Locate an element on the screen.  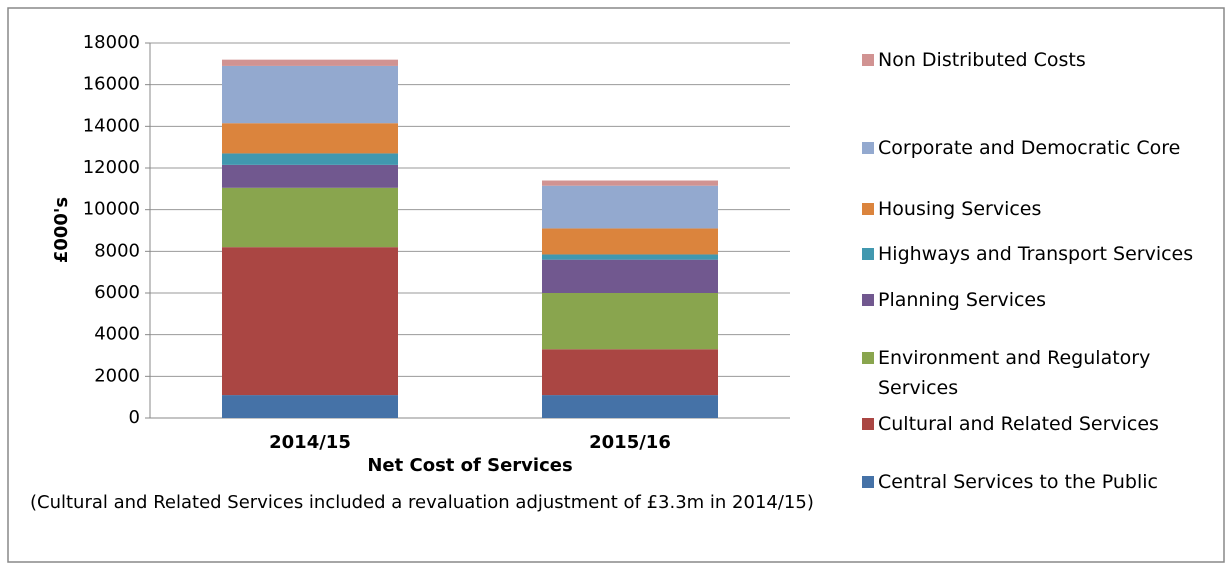
x-axis-label: Net Cost of Services is located at coordinates (469, 465).